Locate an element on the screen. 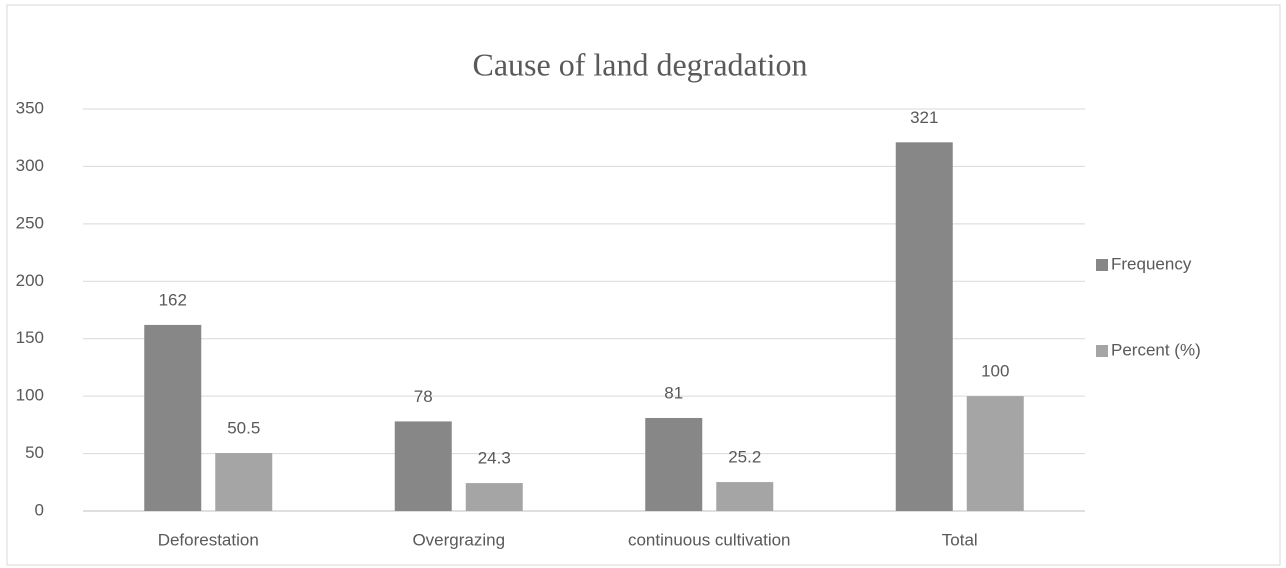  chart-title: Cause of land degradation is located at coordinates (640, 64).